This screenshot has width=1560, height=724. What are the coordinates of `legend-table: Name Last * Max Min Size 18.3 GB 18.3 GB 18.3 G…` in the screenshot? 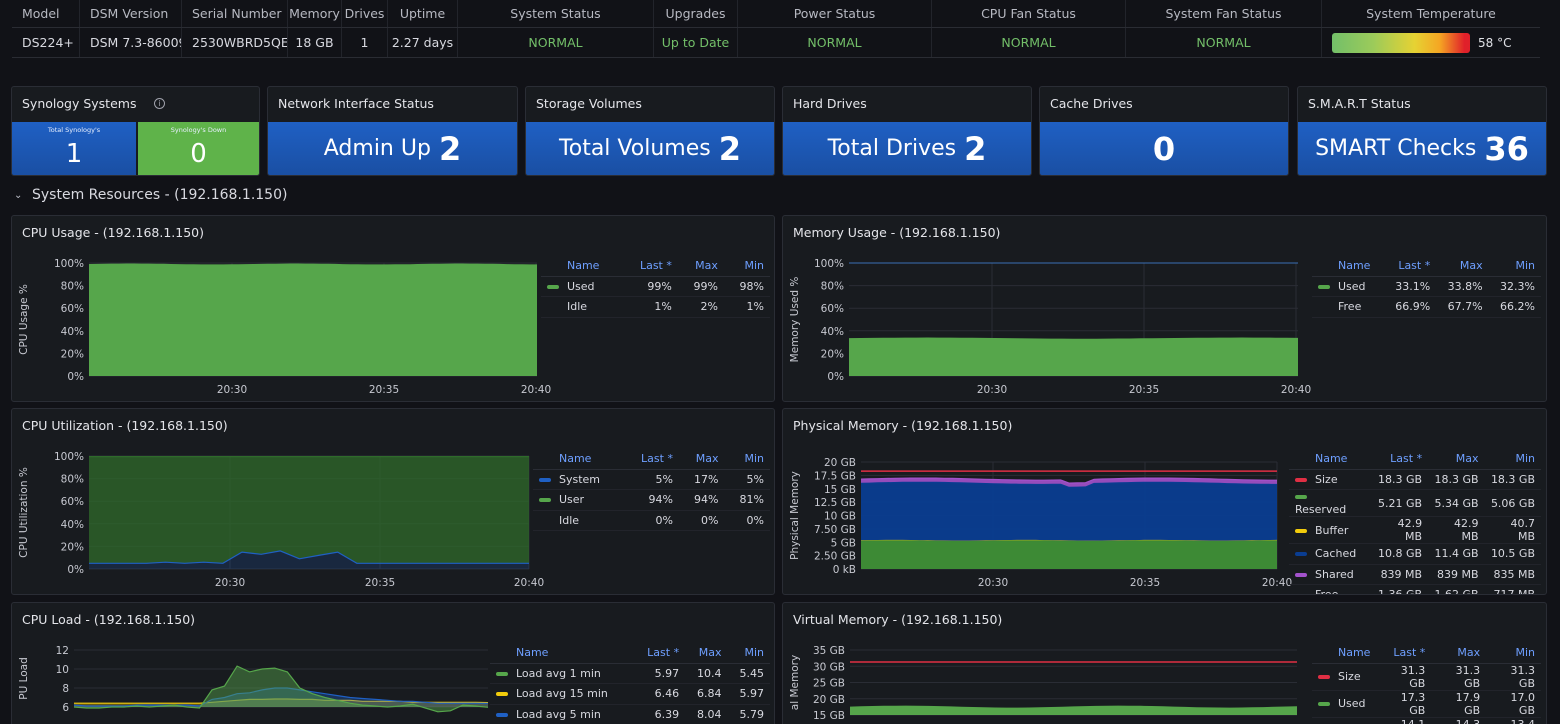 It's located at (1415, 521).